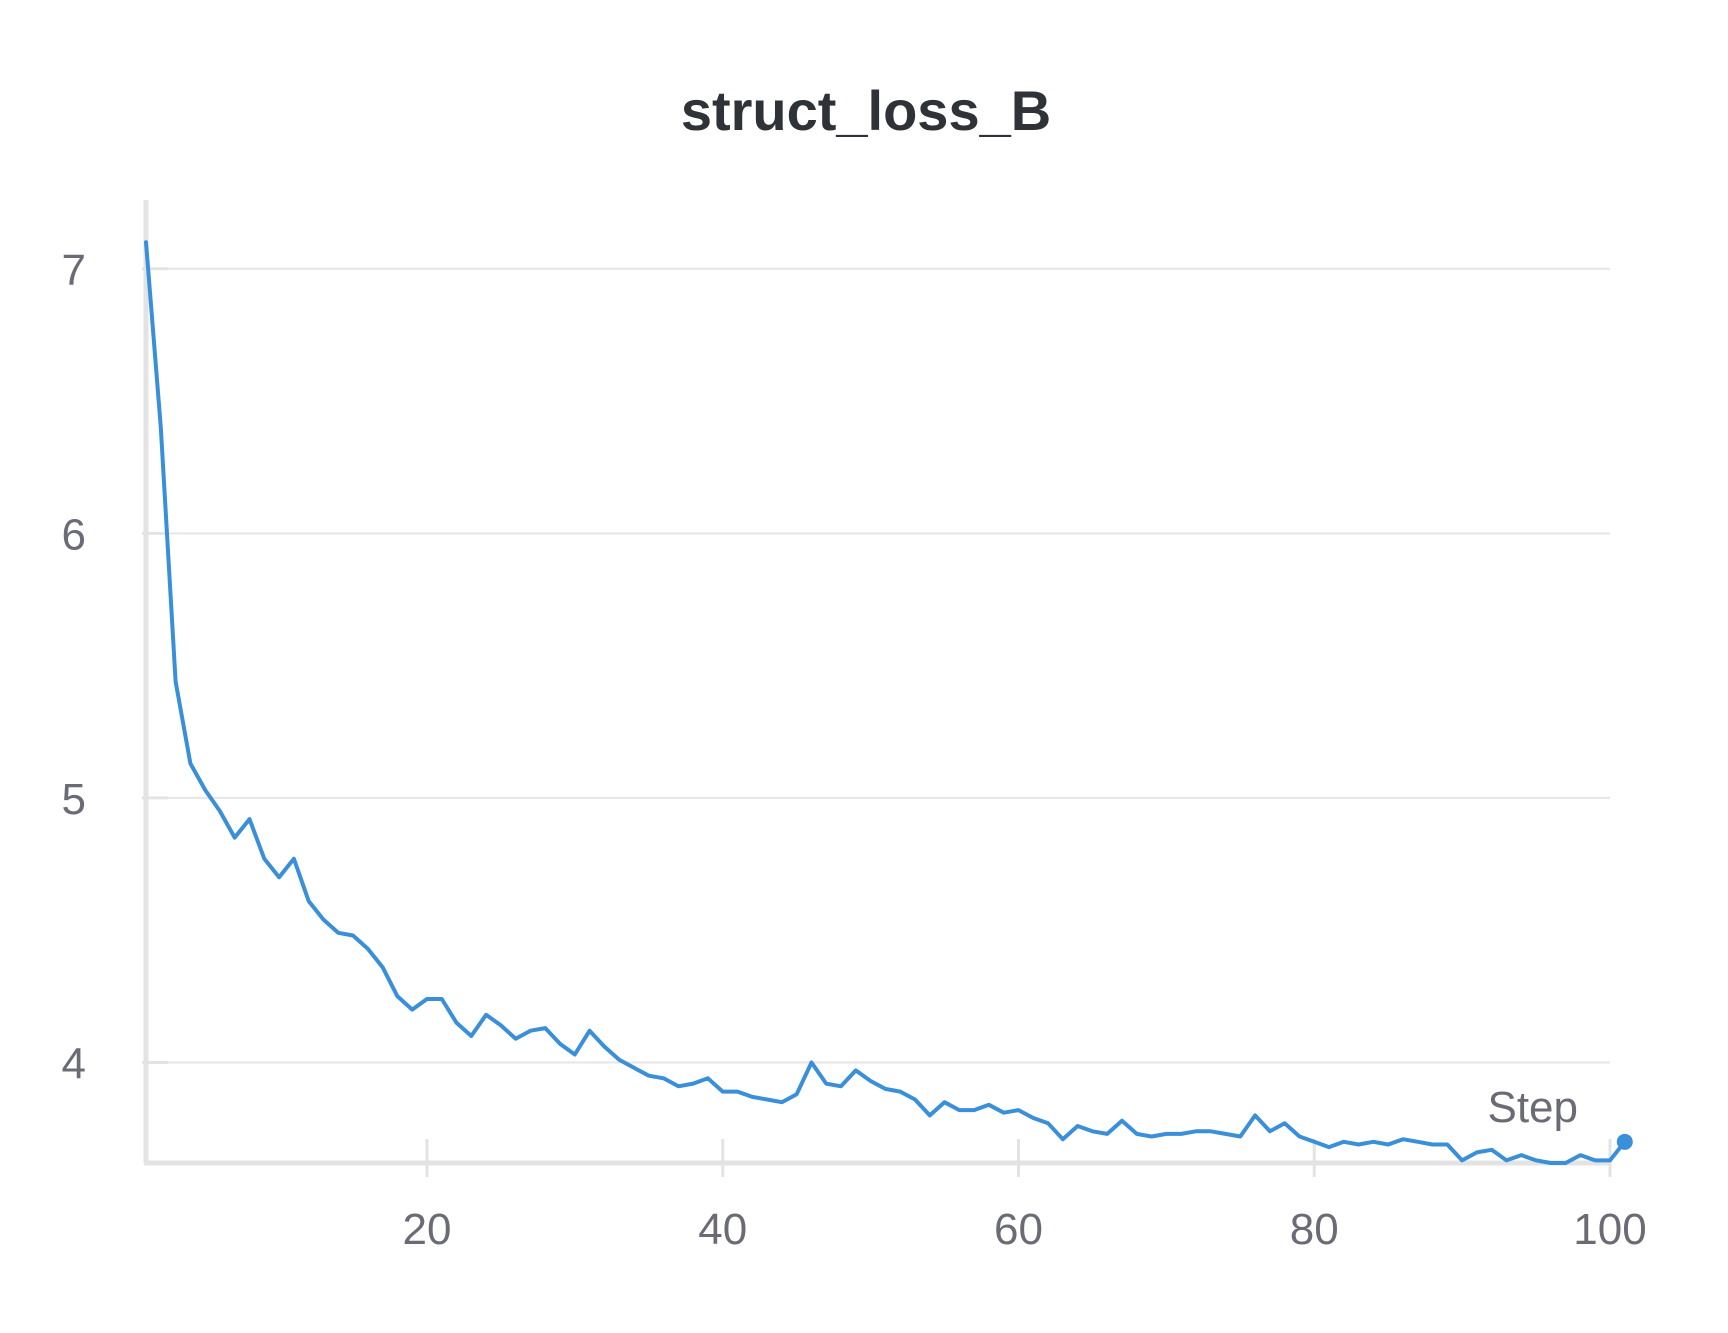  Describe the element at coordinates (866, 110) in the screenshot. I see `chart-title: struct_loss_B` at that location.